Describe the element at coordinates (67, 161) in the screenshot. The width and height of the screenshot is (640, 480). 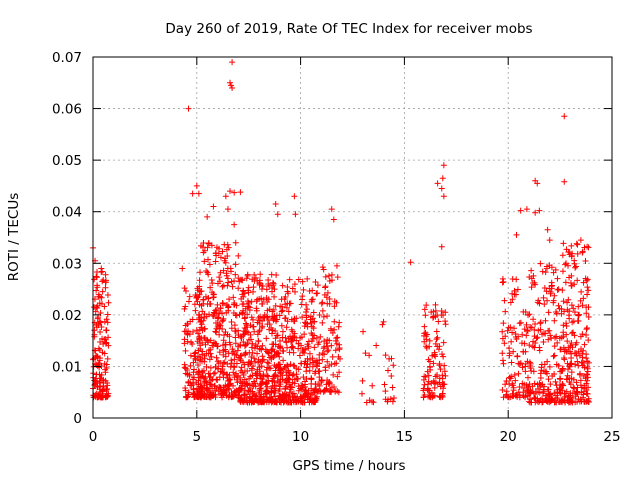
I see `y-tick-label: 0.05` at that location.